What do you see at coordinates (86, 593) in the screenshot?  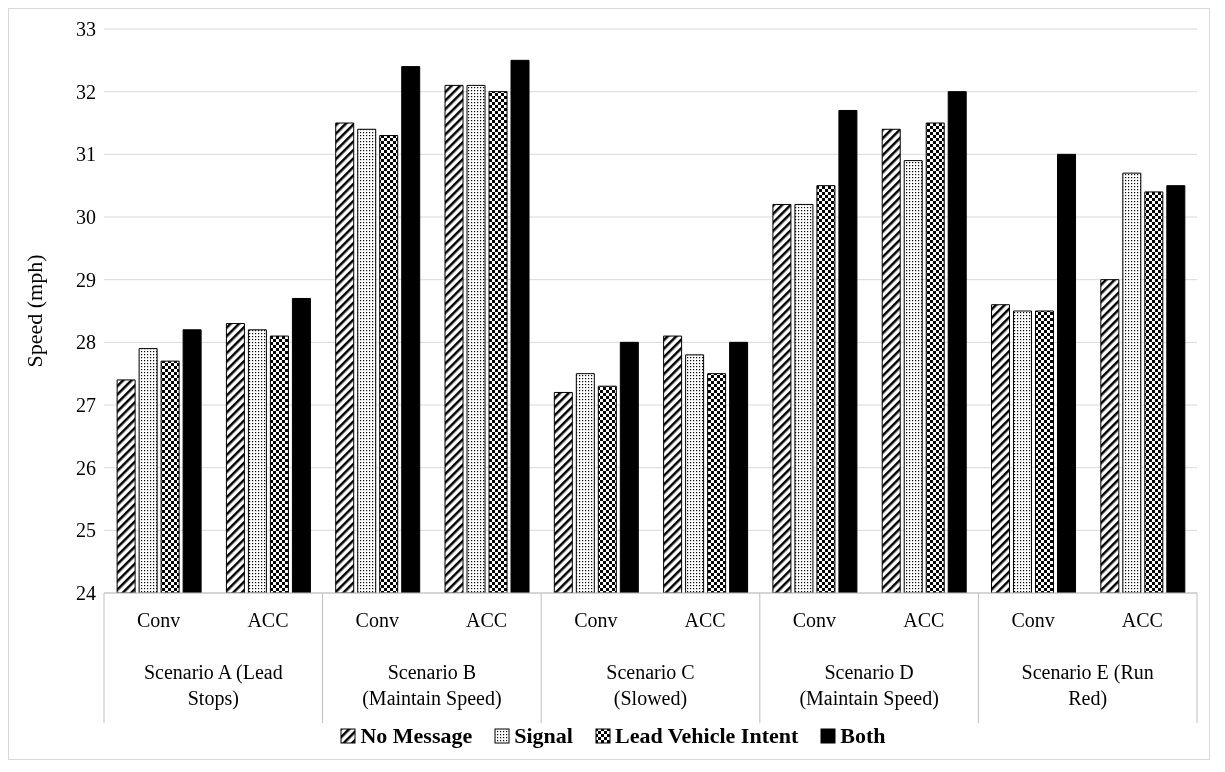 I see `y-tick-label: 24` at bounding box center [86, 593].